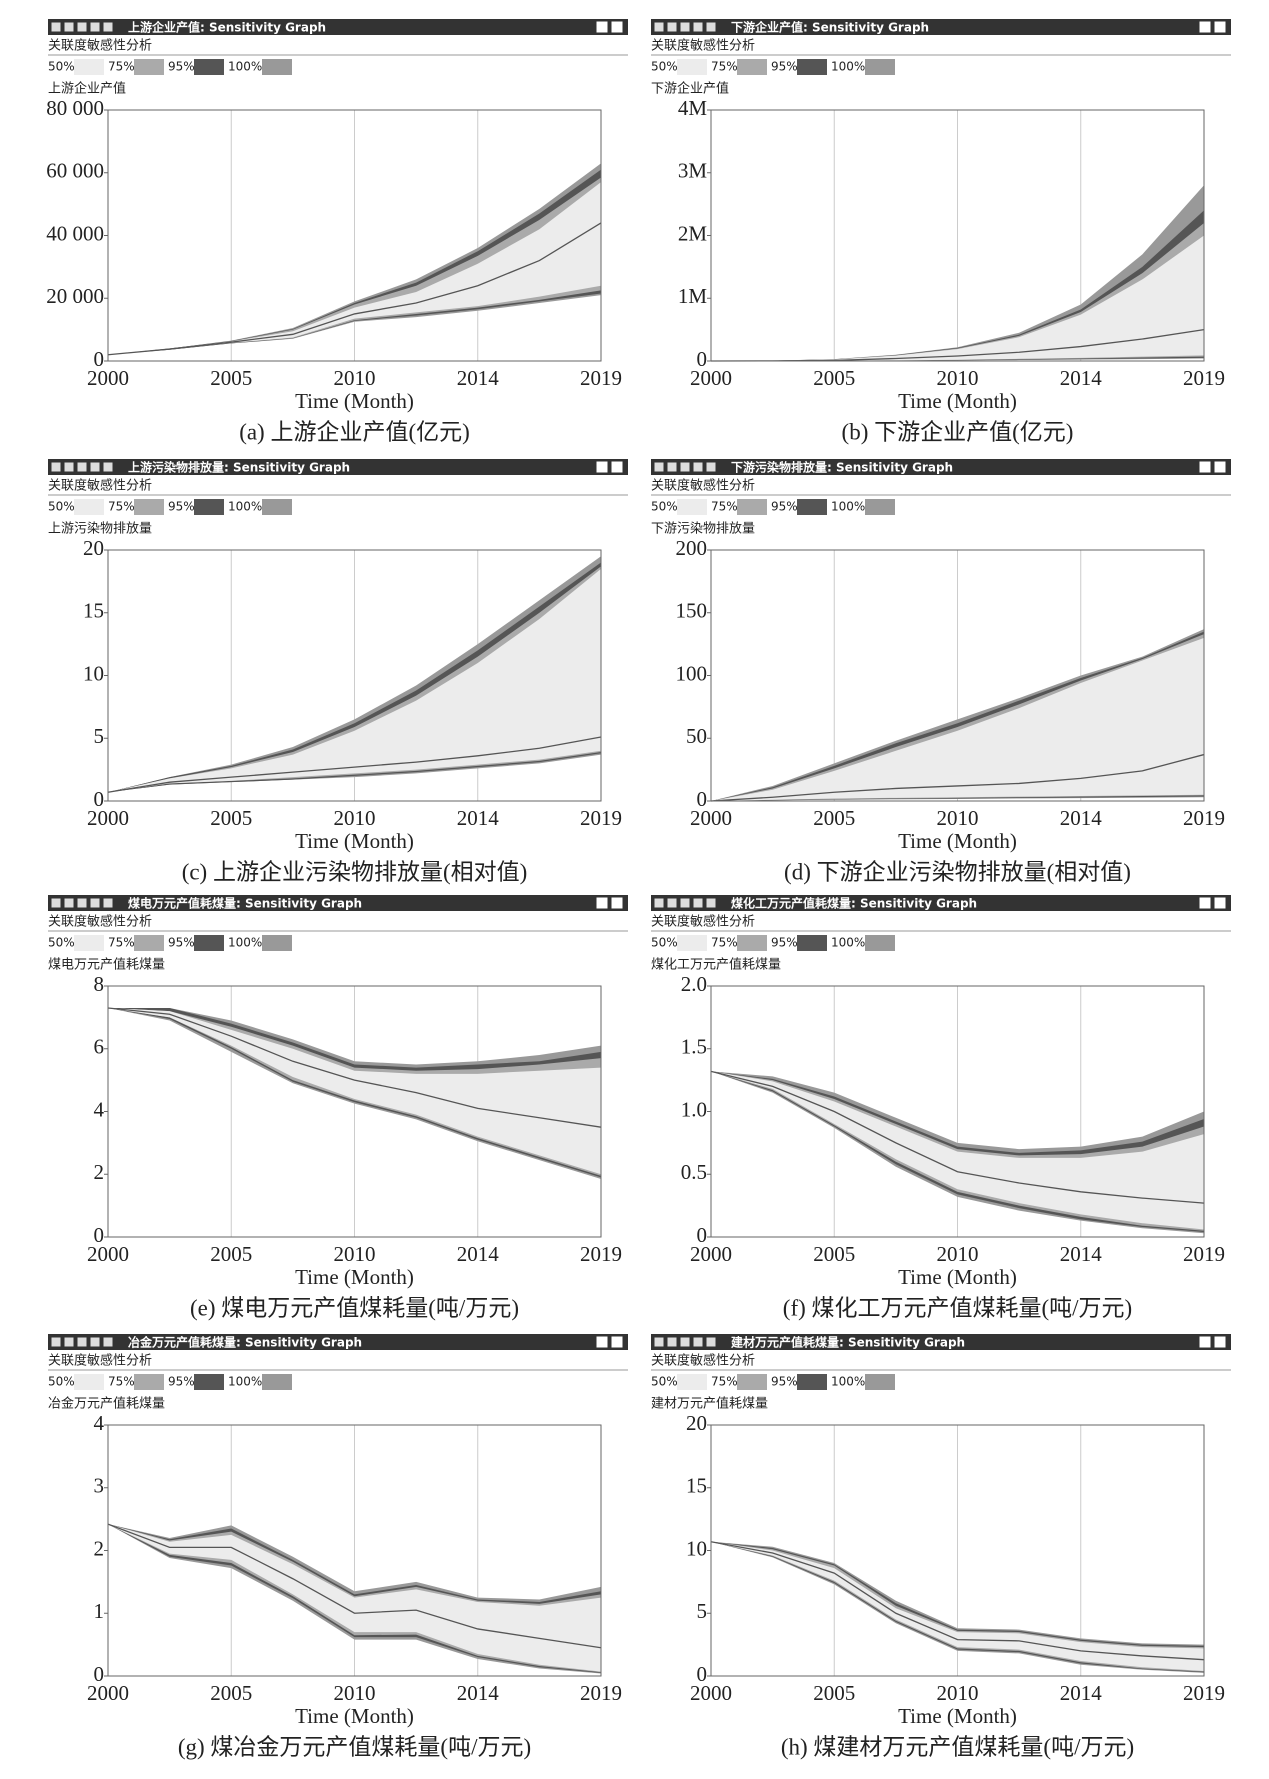 This screenshot has width=1269, height=1779. What do you see at coordinates (354, 841) in the screenshot?
I see `x-axis-label: Time (Month)` at bounding box center [354, 841].